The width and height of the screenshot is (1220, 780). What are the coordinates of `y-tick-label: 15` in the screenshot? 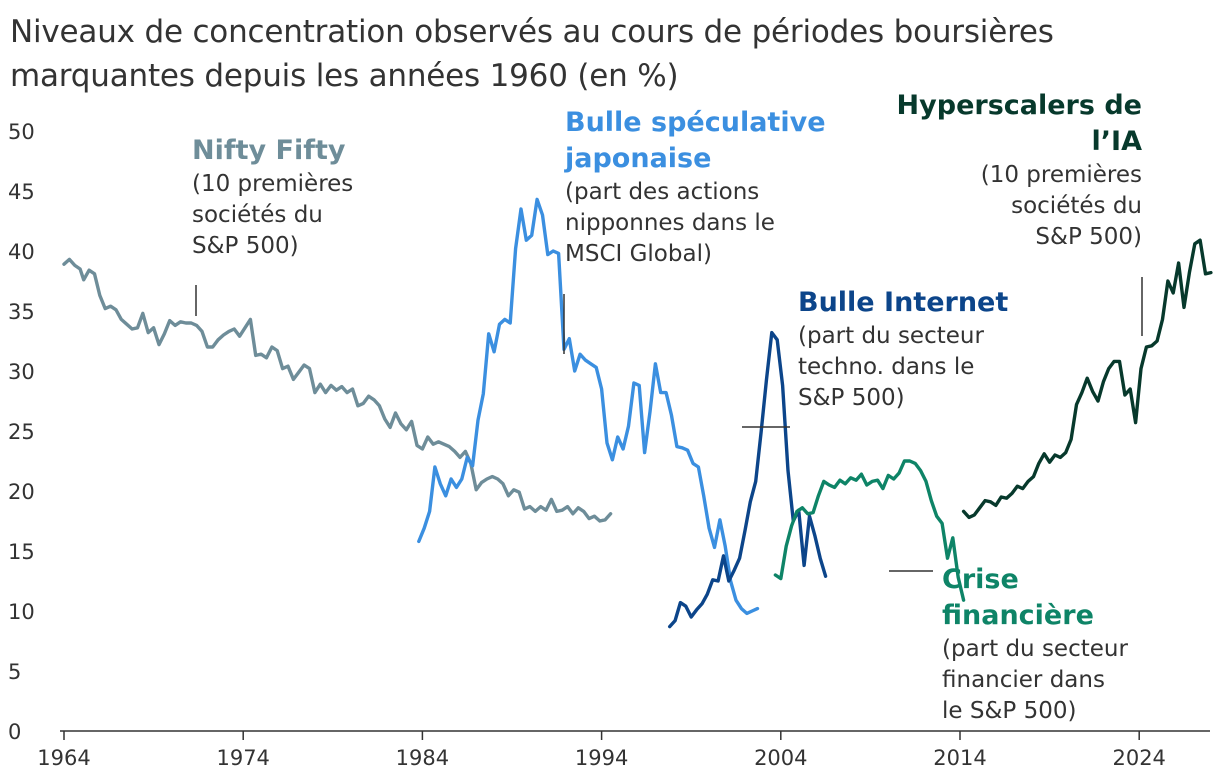 It's located at (21, 552).